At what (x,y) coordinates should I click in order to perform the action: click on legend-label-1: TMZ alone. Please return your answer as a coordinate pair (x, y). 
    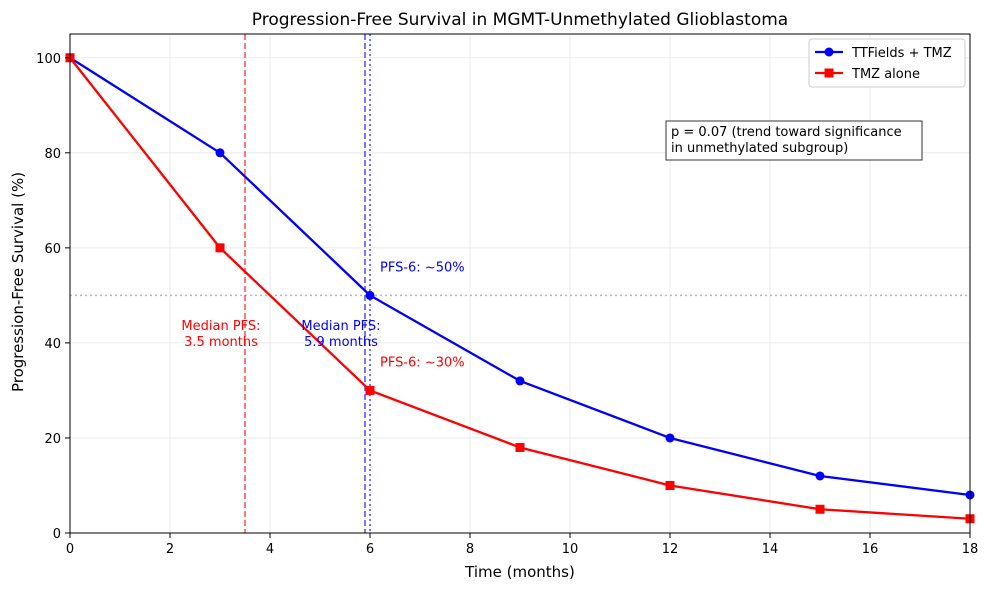
    Looking at the image, I should click on (885, 74).